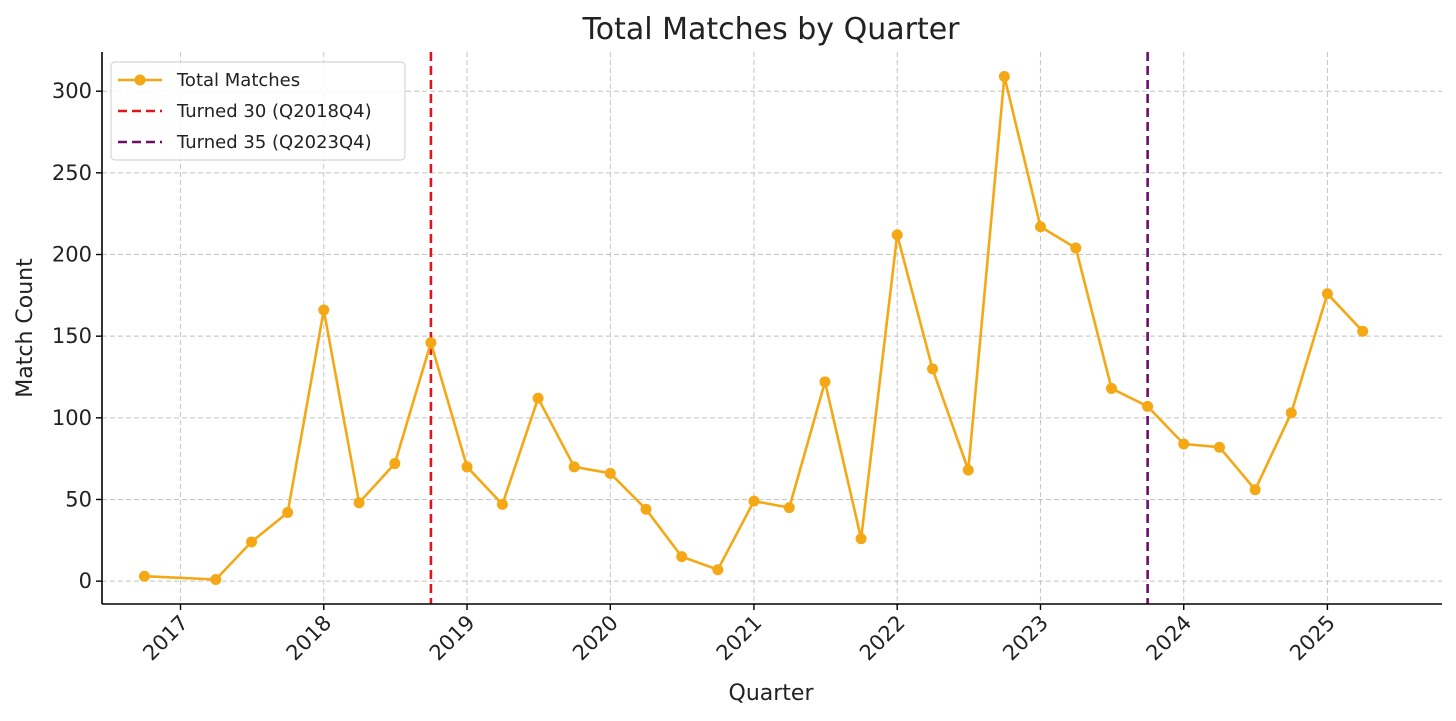 This screenshot has height=721, width=1456. Describe the element at coordinates (452, 638) in the screenshot. I see `x-tick-label: 2019` at that location.